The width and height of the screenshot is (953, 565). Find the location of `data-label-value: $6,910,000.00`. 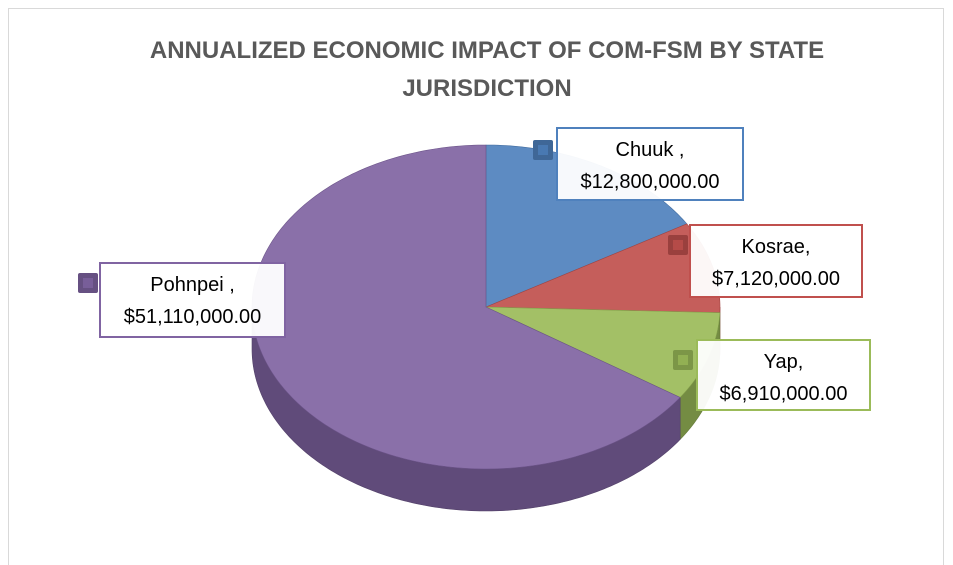

data-label-value: $6,910,000.00 is located at coordinates (784, 394).